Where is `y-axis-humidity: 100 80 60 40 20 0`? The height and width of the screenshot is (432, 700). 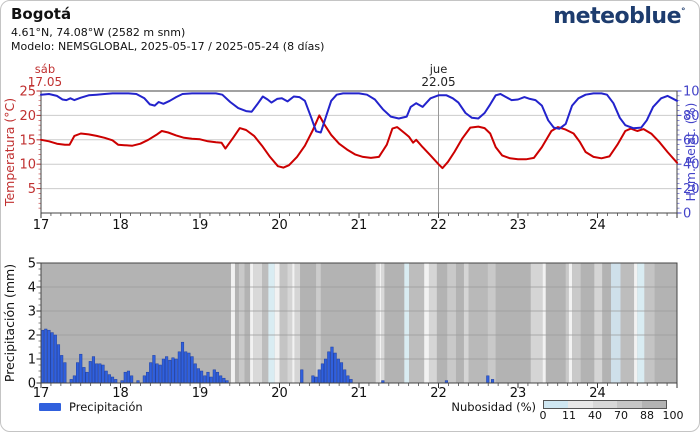 y-axis-humidity: 100 80 60 40 20 0 is located at coordinates (688, 153).